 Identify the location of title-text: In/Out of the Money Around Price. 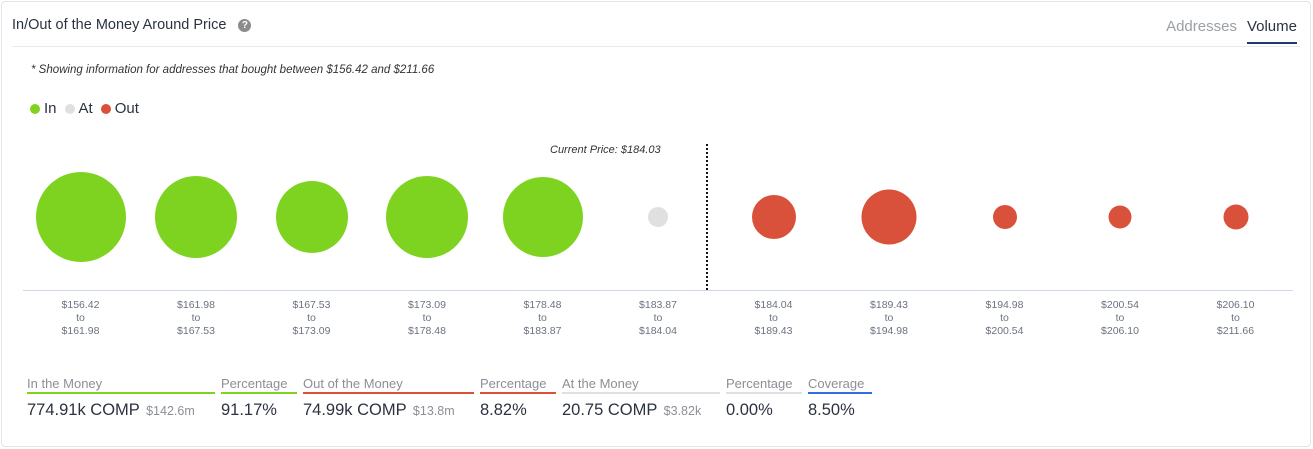
(119, 25).